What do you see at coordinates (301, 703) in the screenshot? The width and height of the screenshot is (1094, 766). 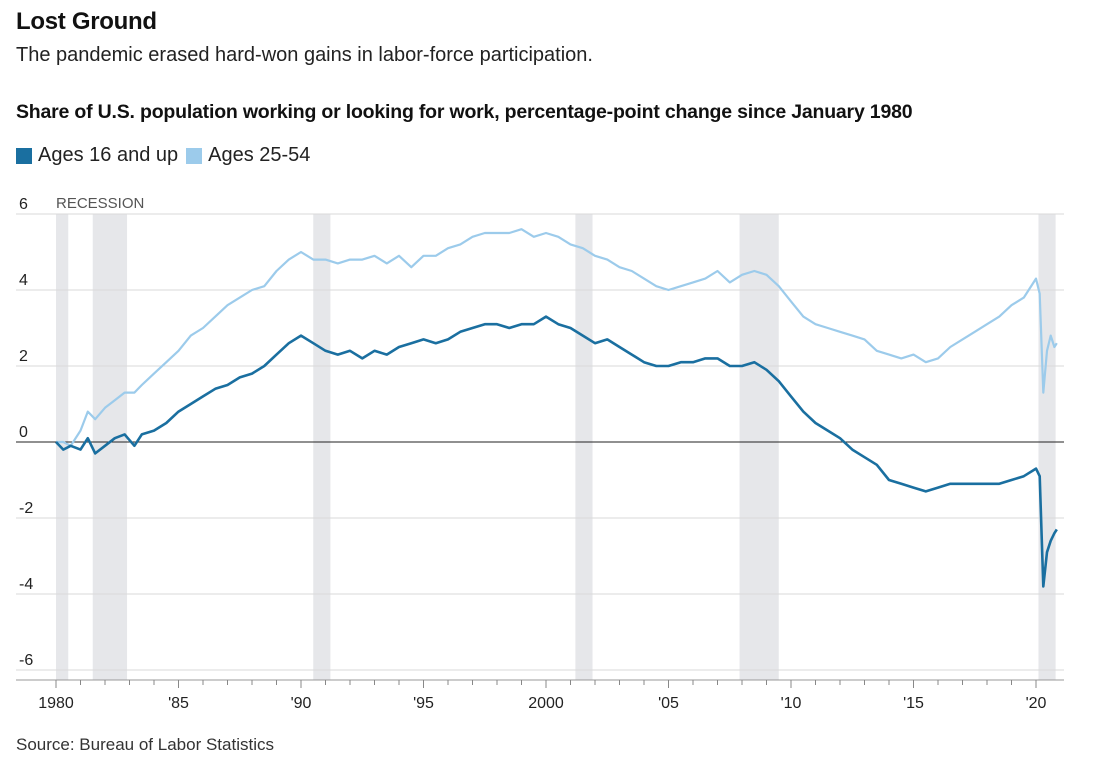 I see `x-tick-label: '90` at bounding box center [301, 703].